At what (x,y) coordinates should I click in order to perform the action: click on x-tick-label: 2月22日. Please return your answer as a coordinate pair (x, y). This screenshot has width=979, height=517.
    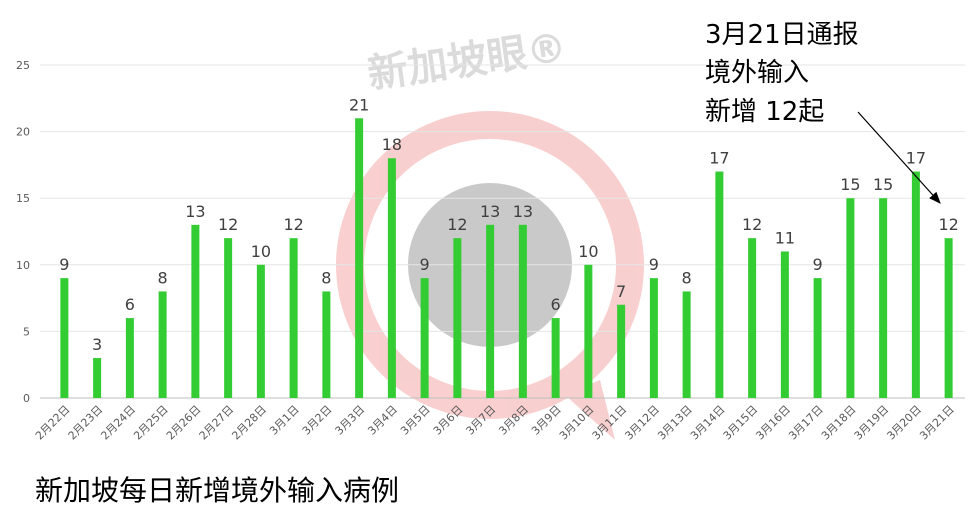
    Looking at the image, I should click on (53, 423).